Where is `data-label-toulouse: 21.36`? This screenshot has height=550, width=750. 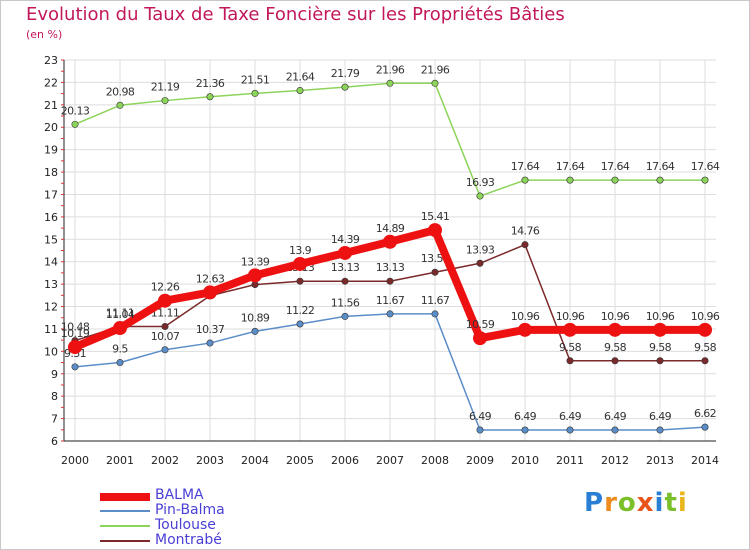 data-label-toulouse: 21.36 is located at coordinates (210, 83).